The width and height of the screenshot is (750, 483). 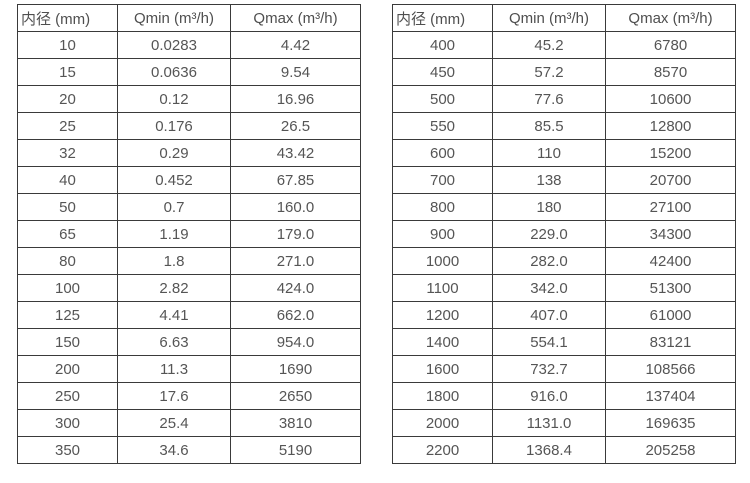 I want to click on table-row: 800 180 27100, so click(x=564, y=207).